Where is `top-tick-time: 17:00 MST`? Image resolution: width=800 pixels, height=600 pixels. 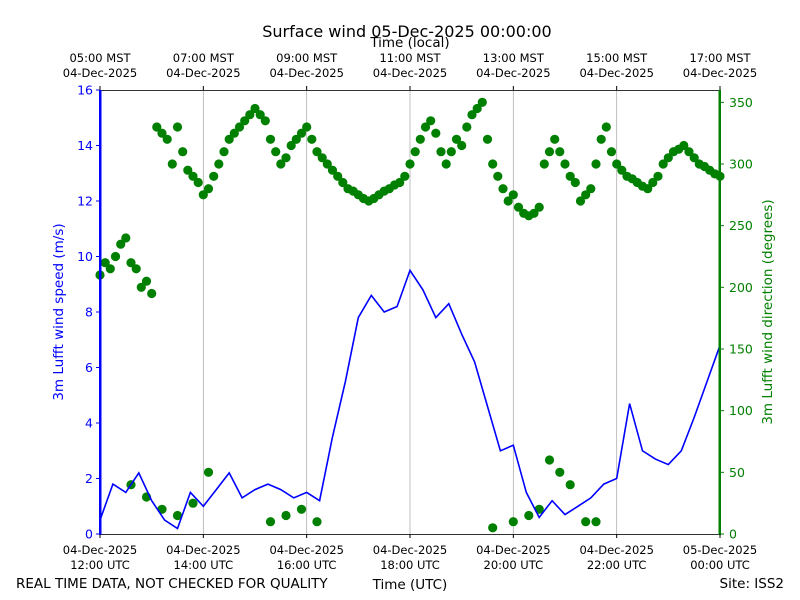 top-tick-time: 17:00 MST is located at coordinates (720, 58).